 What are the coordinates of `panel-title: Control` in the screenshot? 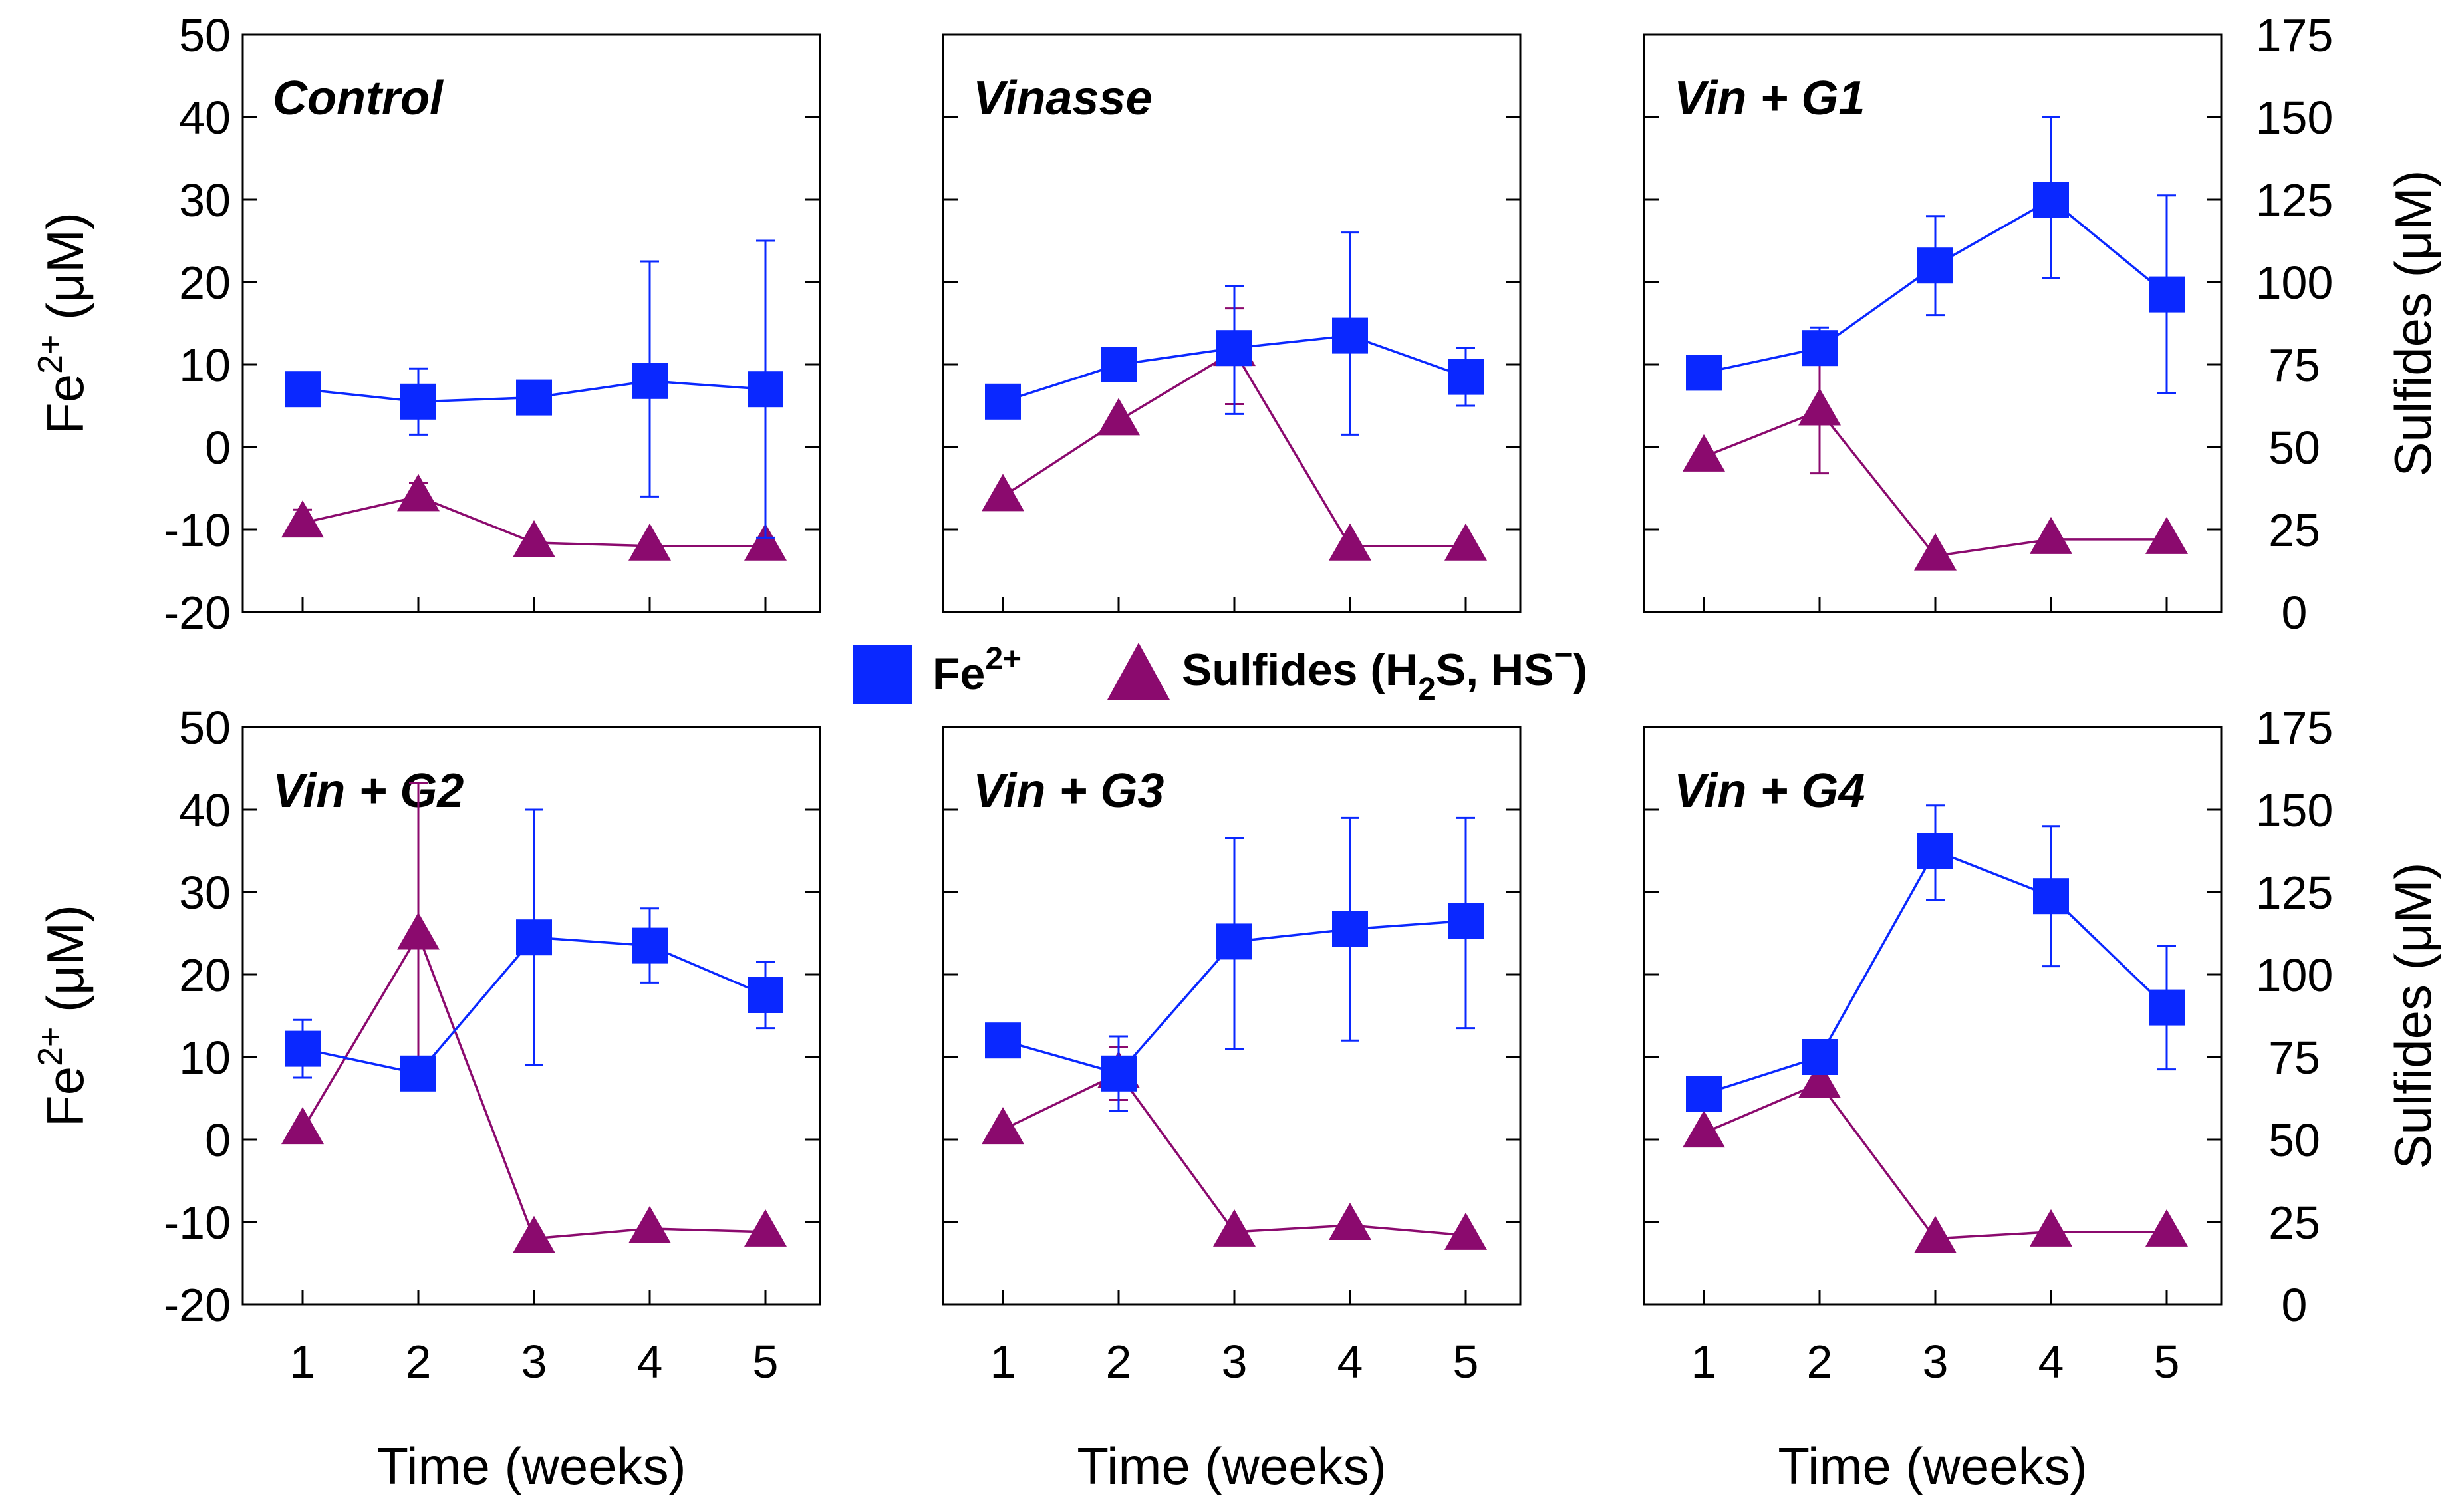 It's located at (358, 98).